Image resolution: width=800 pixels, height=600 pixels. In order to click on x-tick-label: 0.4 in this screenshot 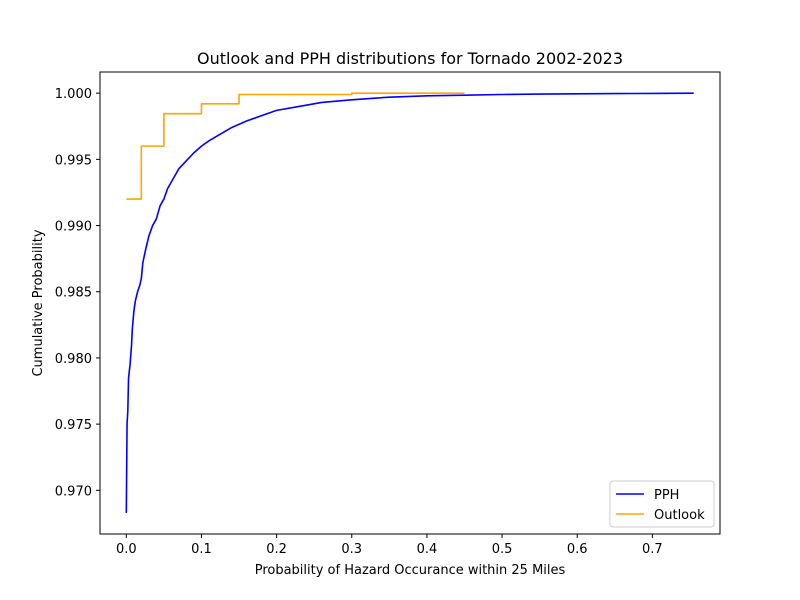, I will do `click(427, 549)`.